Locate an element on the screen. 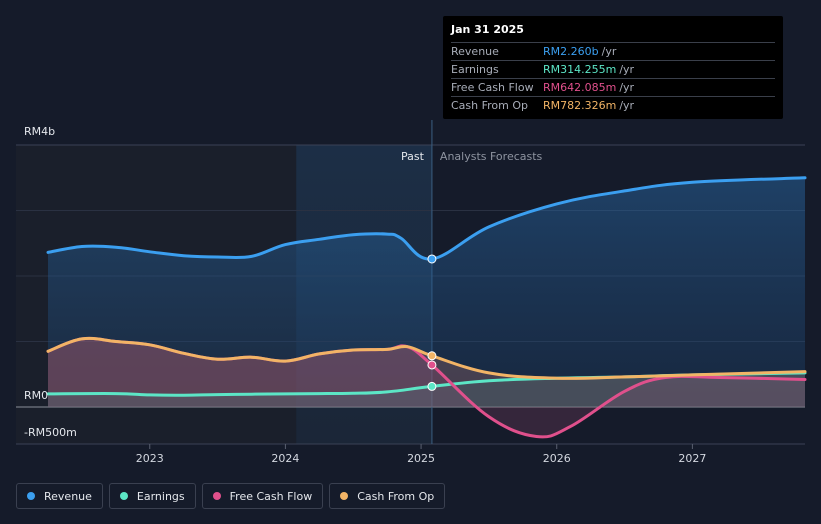 Image resolution: width=821 pixels, height=524 pixels. y-tick-label: RM0 is located at coordinates (36, 395).